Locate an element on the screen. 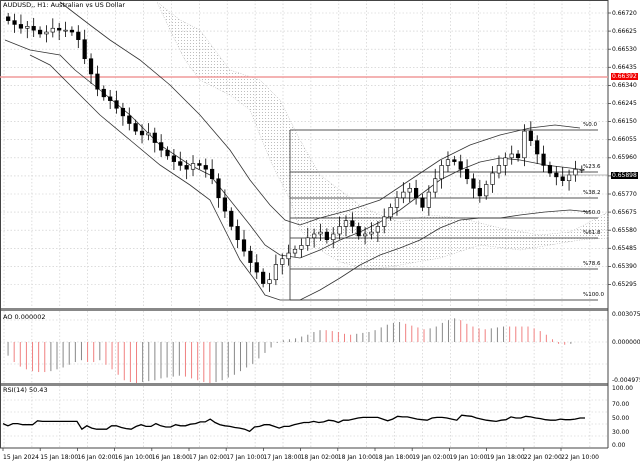 The width and height of the screenshot is (640, 465). time-tick-label: 16 Jan 18:00 is located at coordinates (170, 457).